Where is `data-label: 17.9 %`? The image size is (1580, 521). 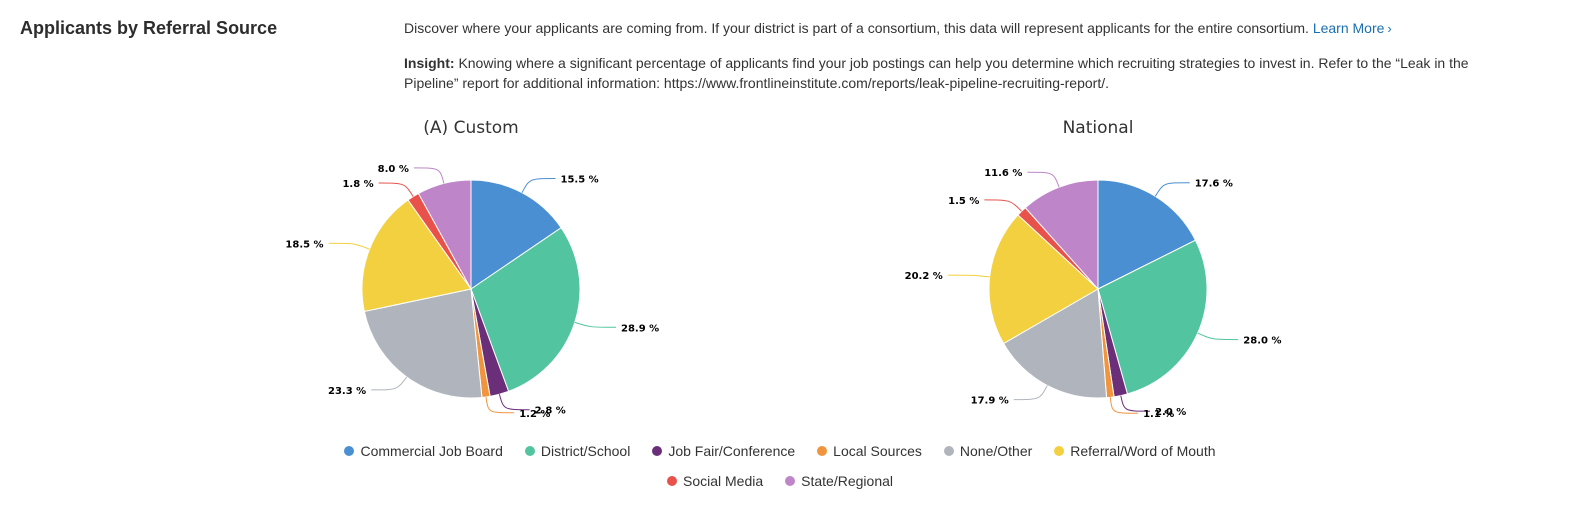 data-label: 17.9 % is located at coordinates (990, 401).